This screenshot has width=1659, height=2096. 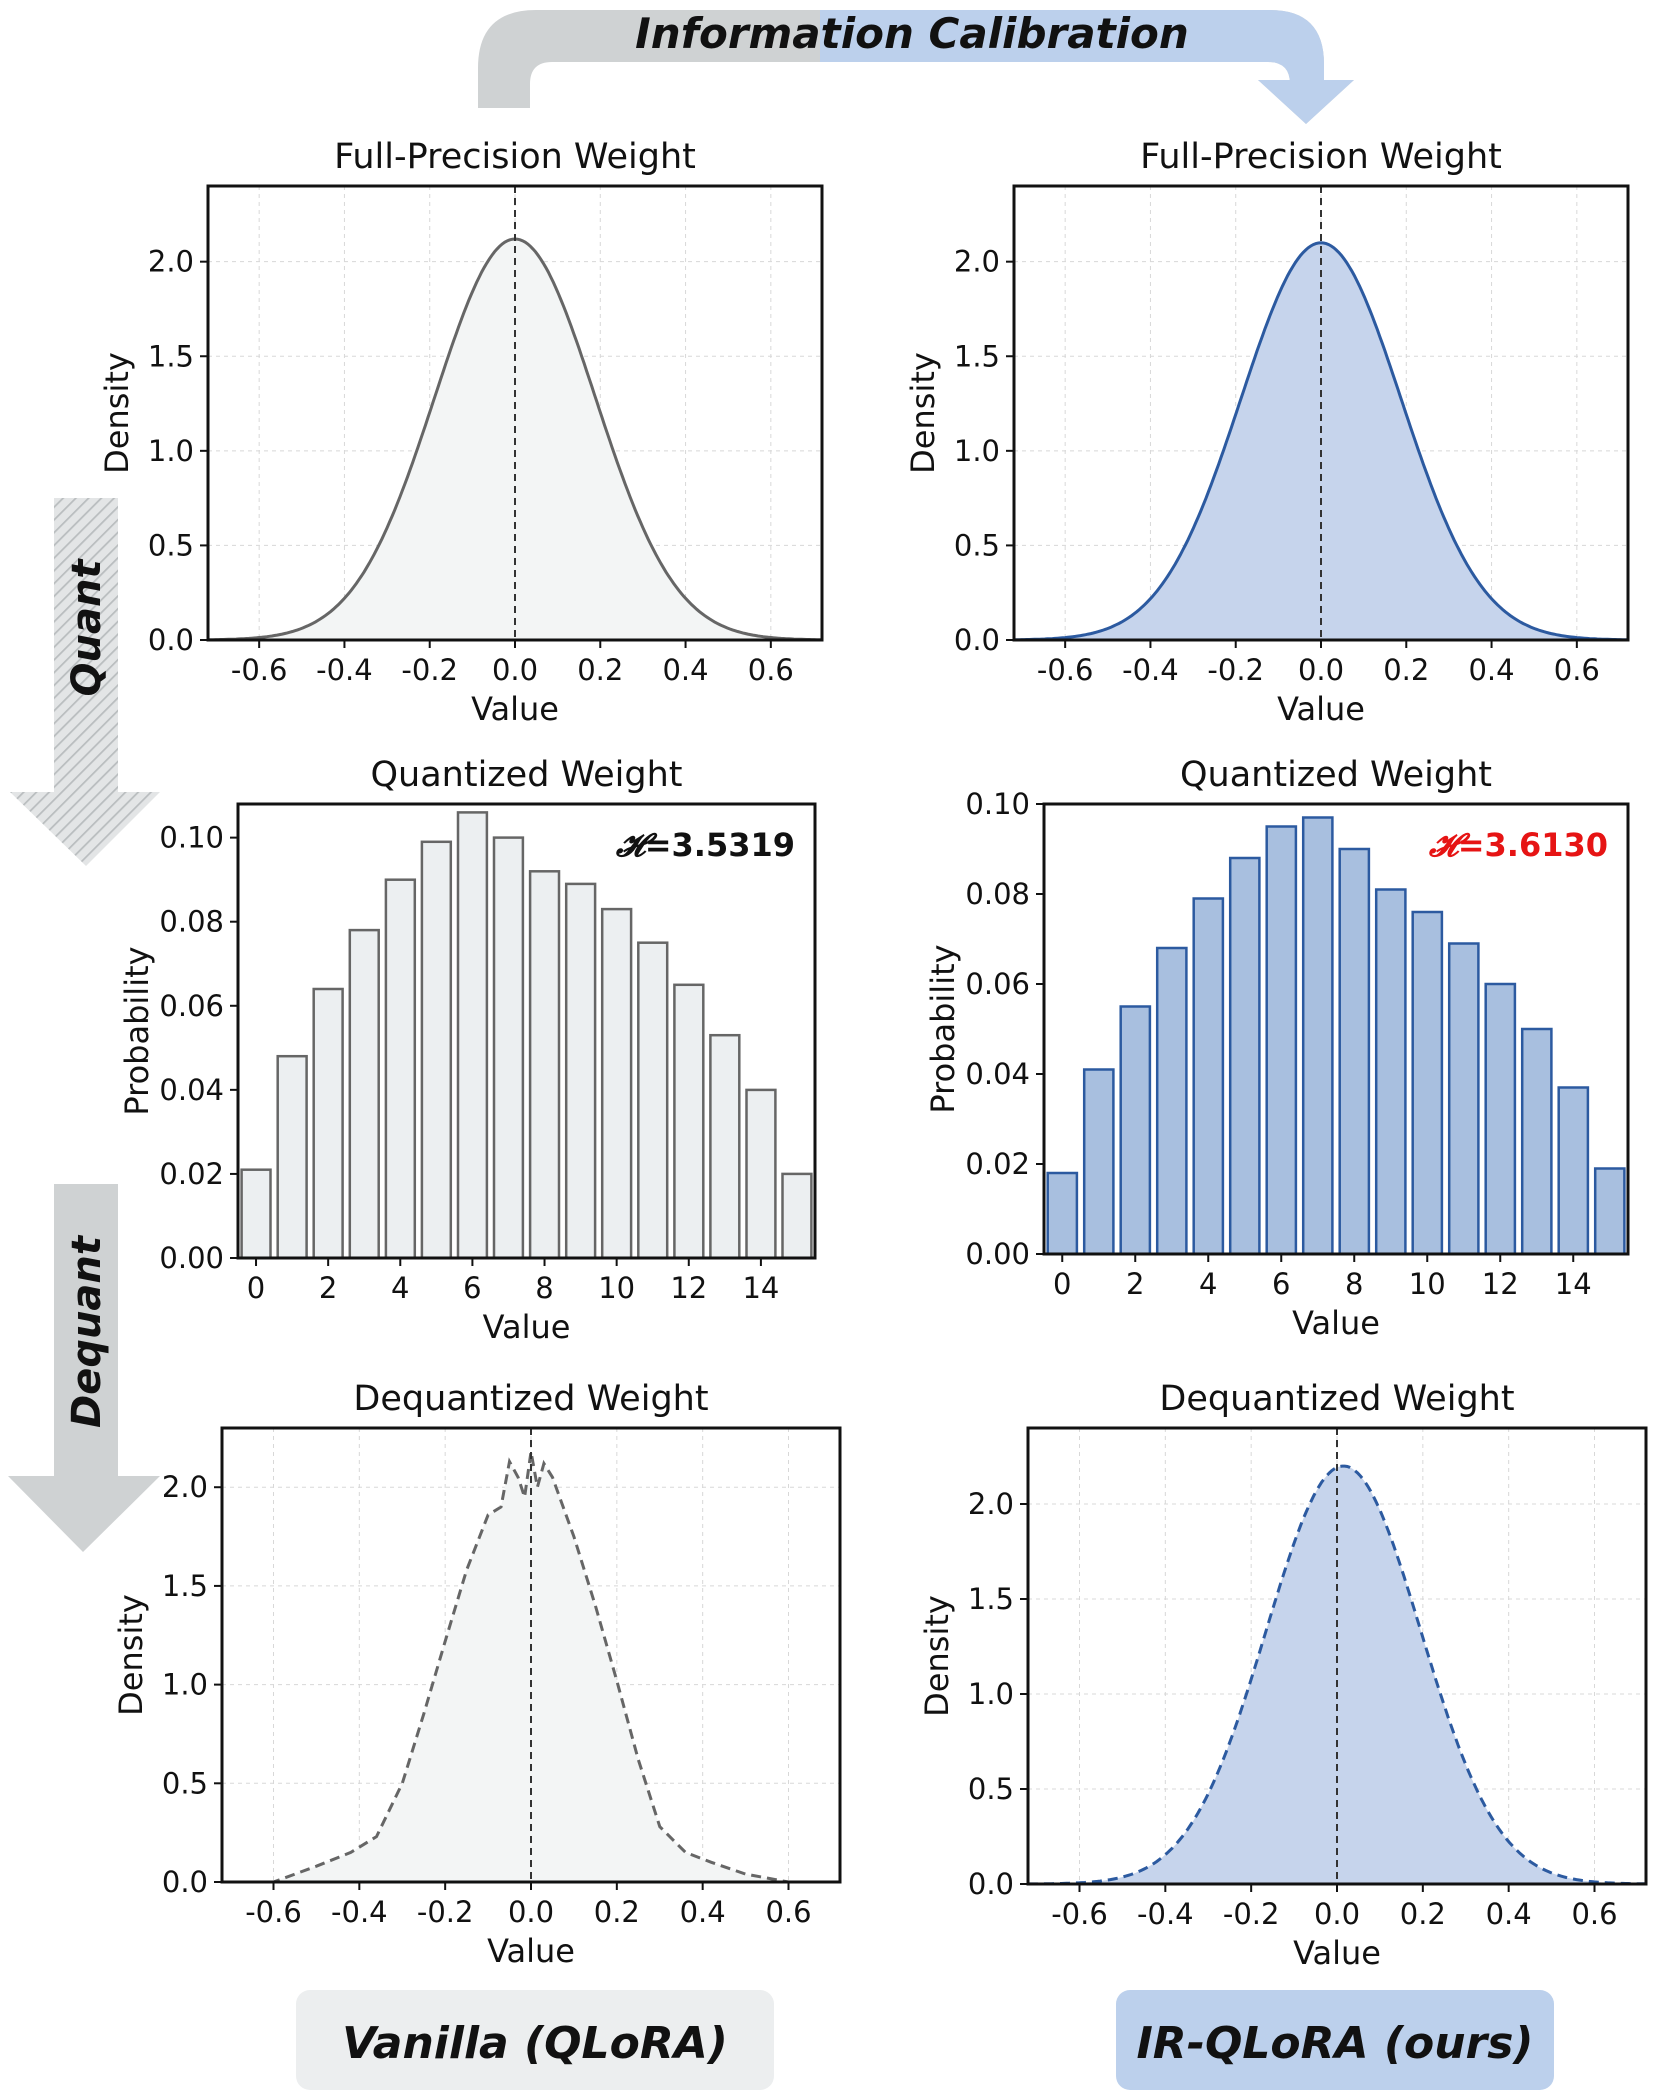 I want to click on density-fill, so click(x=531, y=1666).